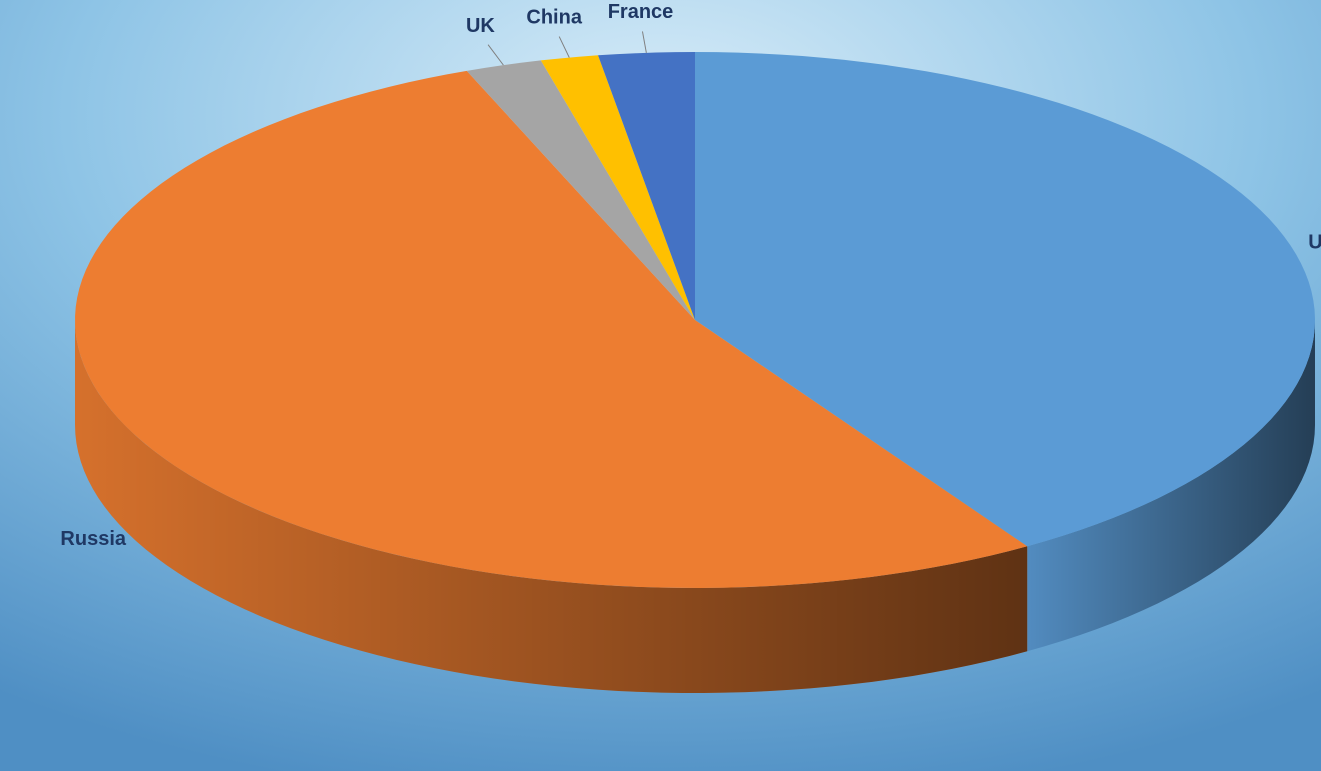  What do you see at coordinates (1171, 486) in the screenshot?
I see `slice-side-shade` at bounding box center [1171, 486].